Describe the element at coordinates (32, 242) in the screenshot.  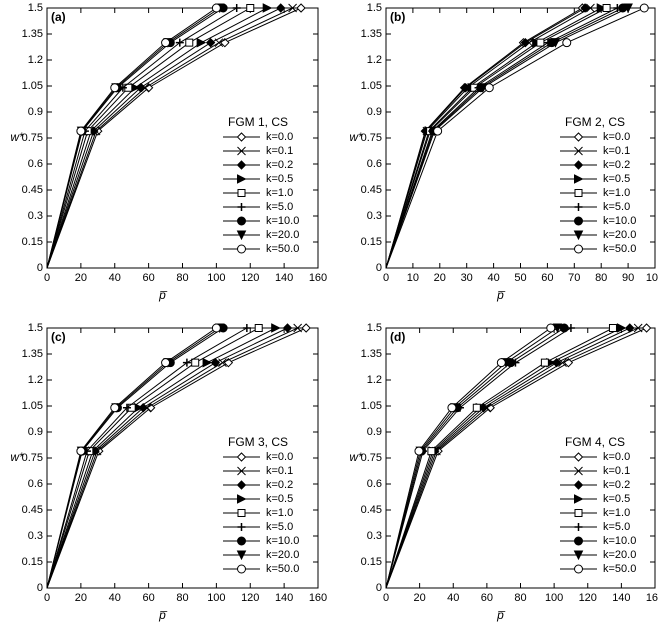
I see `y-tick-label: 0.15` at that location.